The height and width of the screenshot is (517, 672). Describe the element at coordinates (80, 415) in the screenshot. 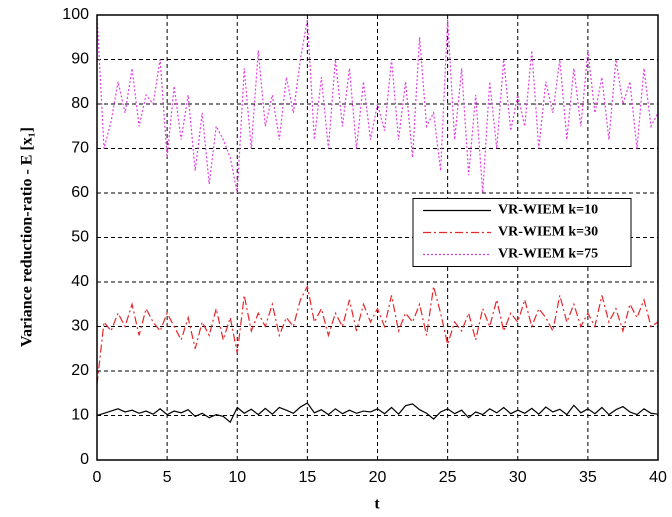

I see `y-tick-label: 10` at that location.